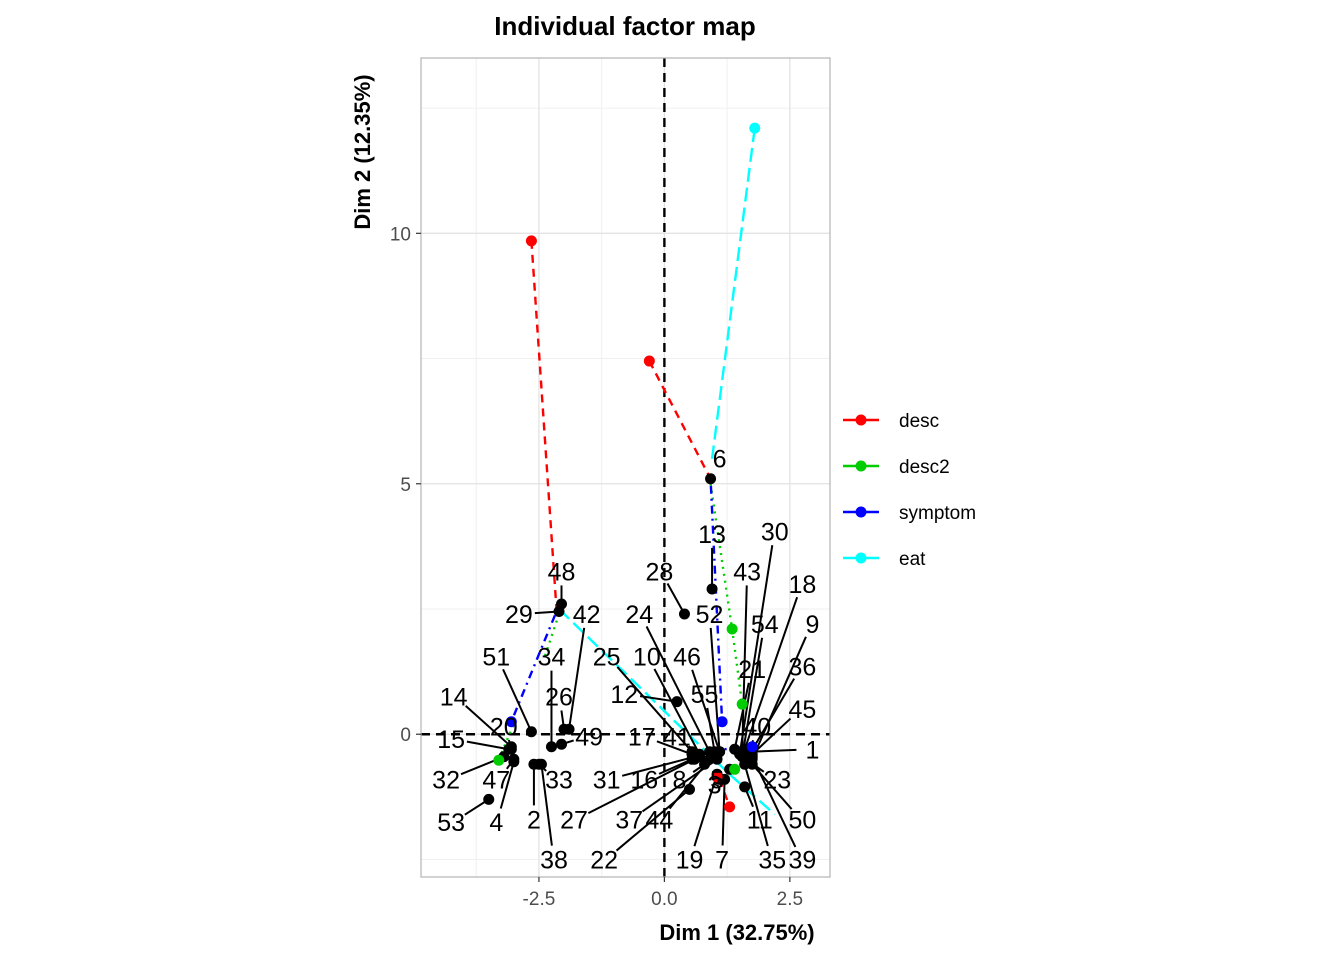  What do you see at coordinates (519, 615) in the screenshot?
I see `point-label-29: 29` at bounding box center [519, 615].